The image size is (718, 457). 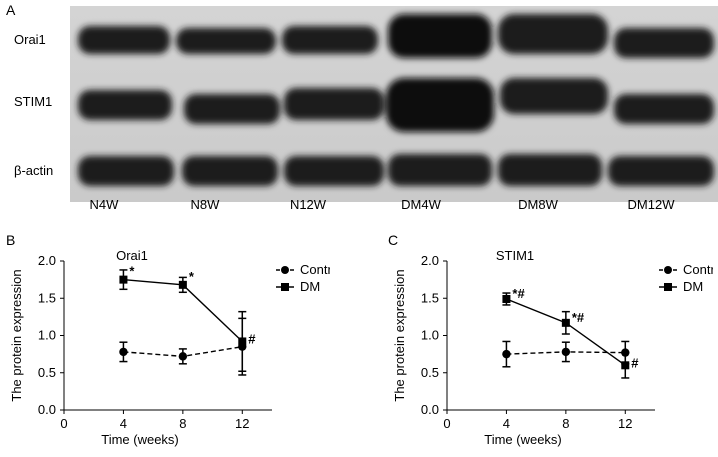 What do you see at coordinates (30, 39) in the screenshot?
I see `blot-row-label-orai1: Orai1` at bounding box center [30, 39].